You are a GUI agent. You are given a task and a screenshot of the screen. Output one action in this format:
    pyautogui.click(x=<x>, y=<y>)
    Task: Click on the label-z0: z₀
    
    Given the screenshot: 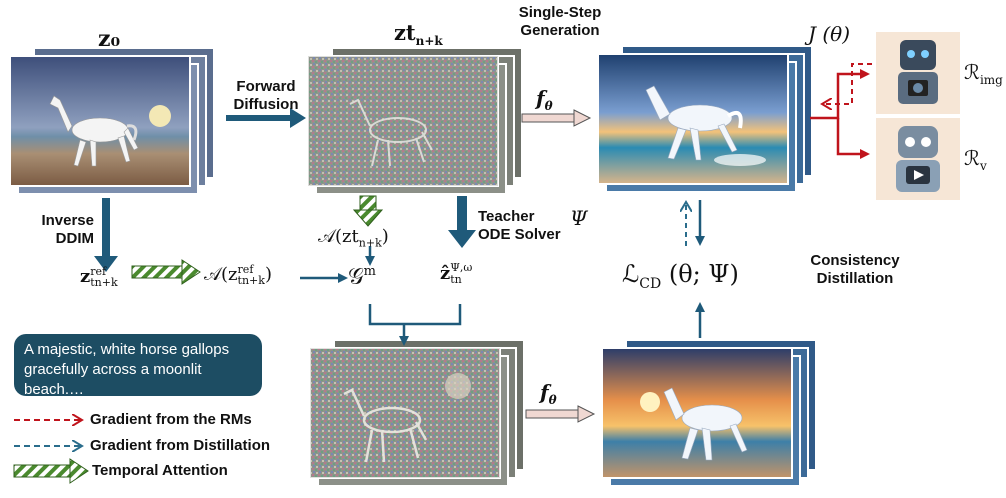 What is the action you would take?
    pyautogui.click(x=109, y=39)
    